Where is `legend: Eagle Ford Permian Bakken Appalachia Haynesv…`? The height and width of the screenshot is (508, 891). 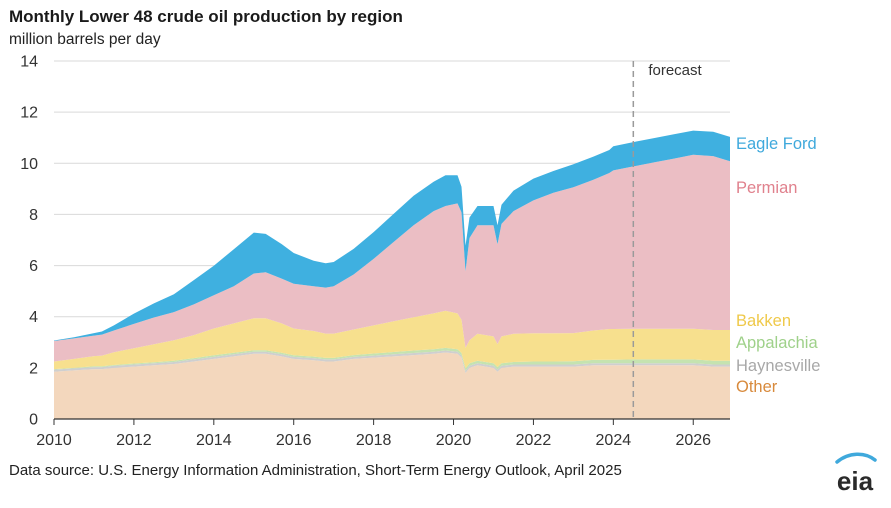
legend: Eagle Ford Permian Bakken Appalachia Haynesv… is located at coordinates (778, 265).